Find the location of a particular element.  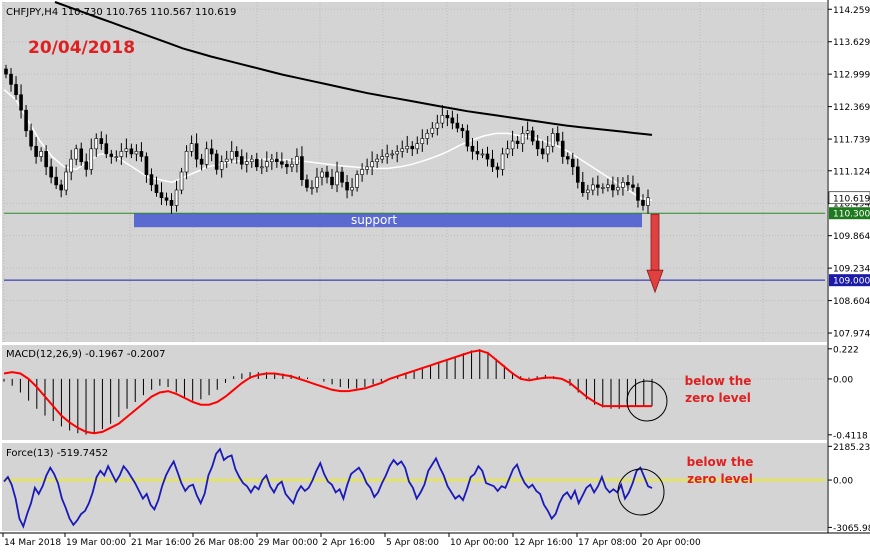

force-title: Force(13) -519.7452 is located at coordinates (57, 453).